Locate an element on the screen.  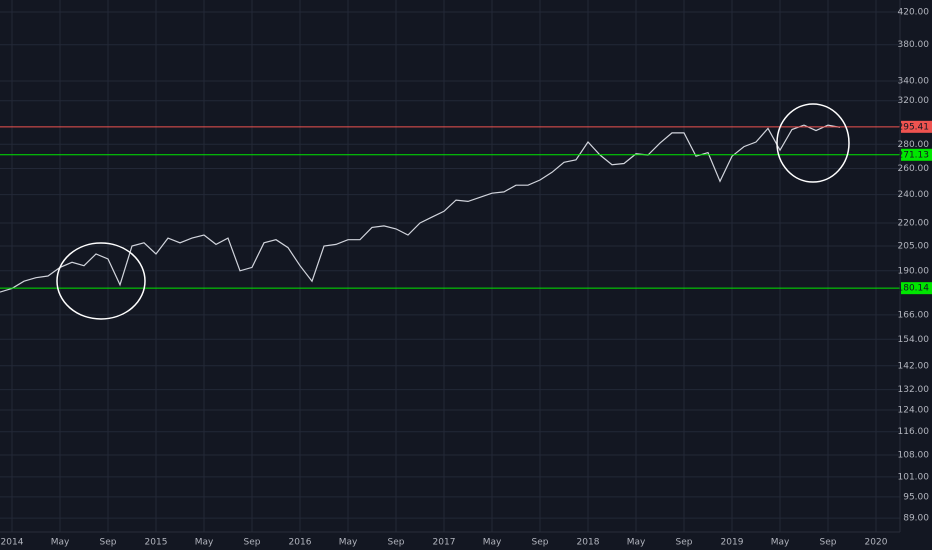
y-tick-label: 260.00 is located at coordinates (914, 169).